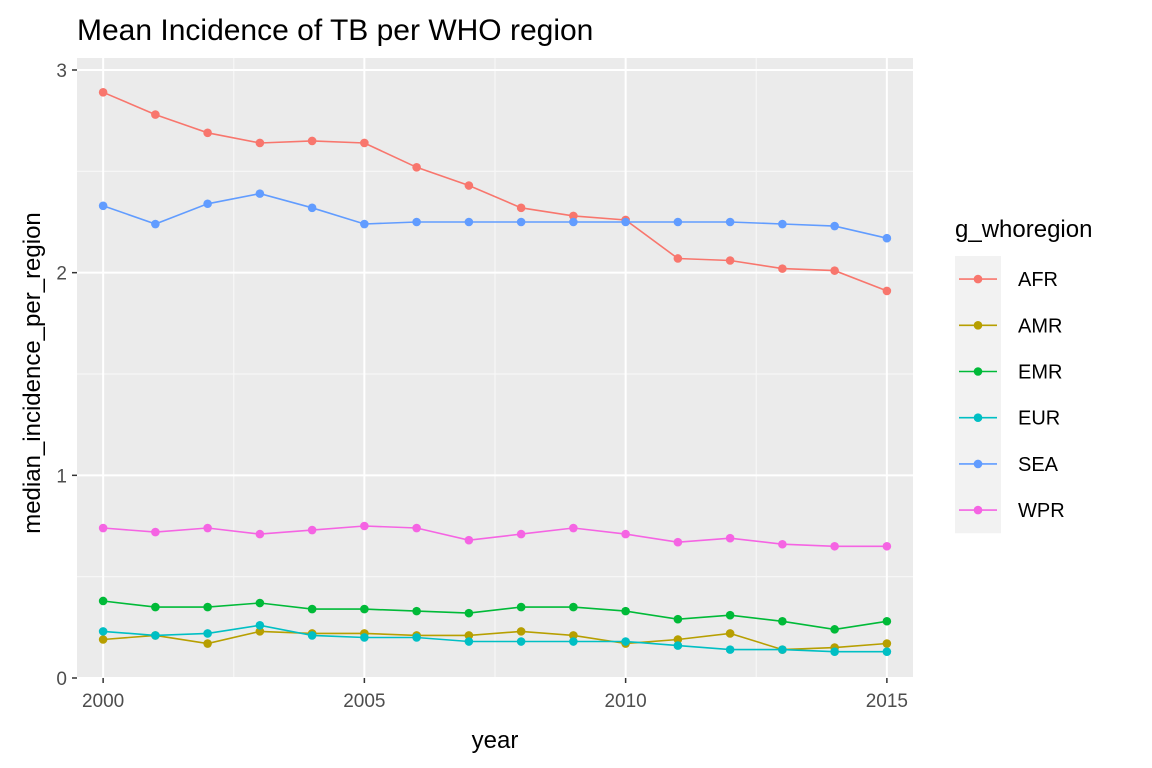  What do you see at coordinates (1010, 395) in the screenshot?
I see `legend: AFR AMR EMR EUR SEA WPR` at bounding box center [1010, 395].